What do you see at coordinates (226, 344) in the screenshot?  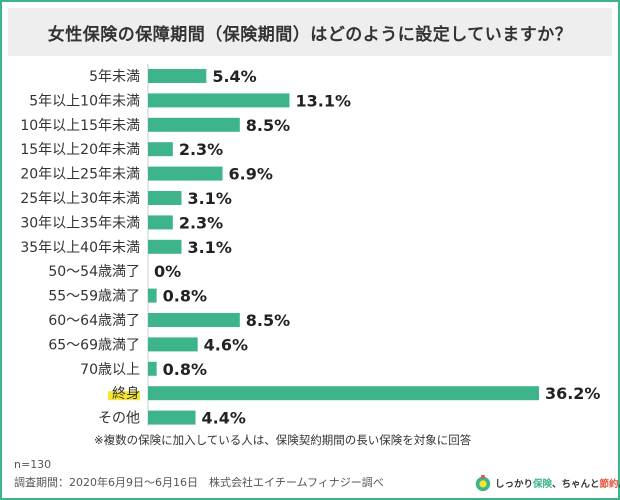 I see `value-label: 4.6%` at bounding box center [226, 344].